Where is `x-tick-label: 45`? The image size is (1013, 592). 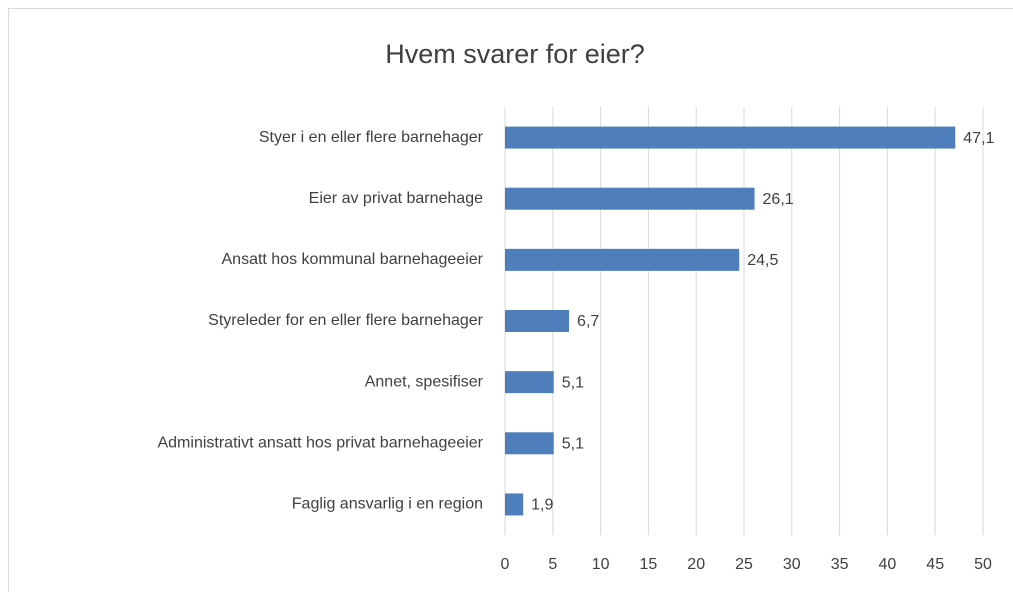 x-tick-label: 45 is located at coordinates (935, 564).